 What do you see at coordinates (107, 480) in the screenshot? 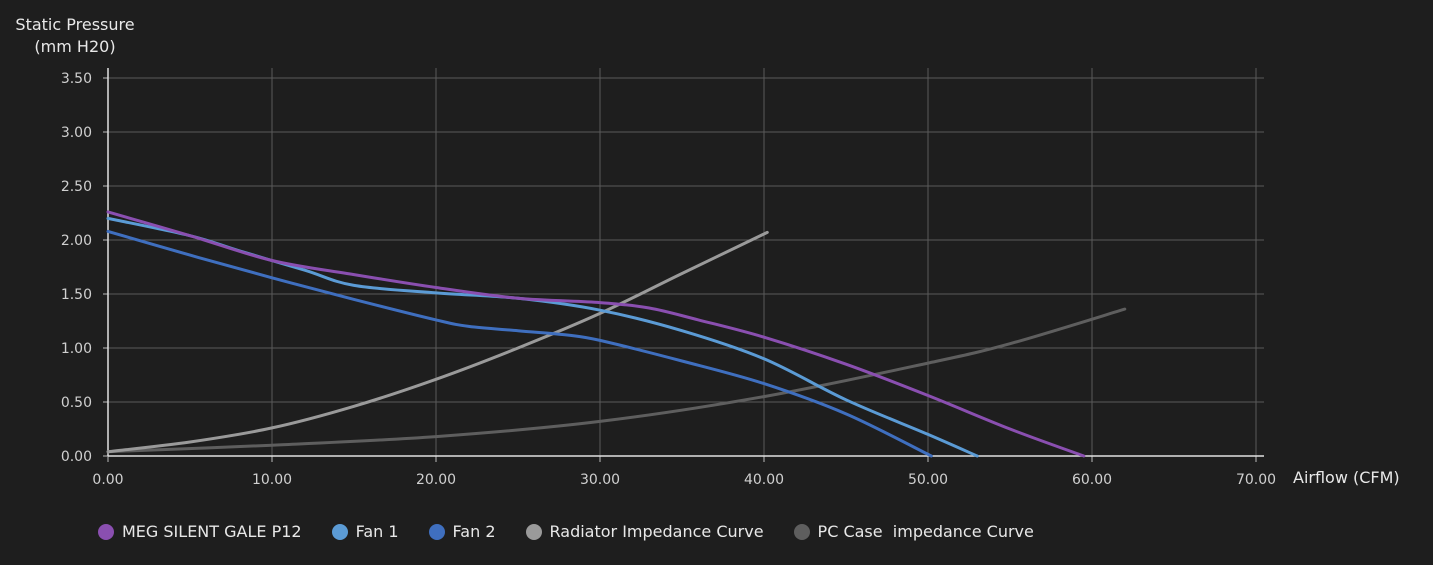
I see `x-tick-label: 0.00` at bounding box center [107, 480].